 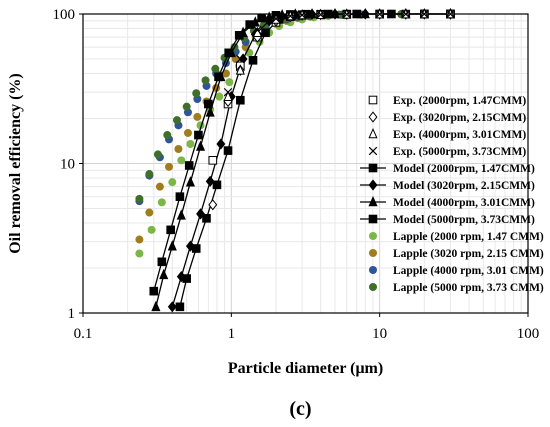 What do you see at coordinates (300, 409) in the screenshot?
I see `panel-label: (c)` at bounding box center [300, 409].